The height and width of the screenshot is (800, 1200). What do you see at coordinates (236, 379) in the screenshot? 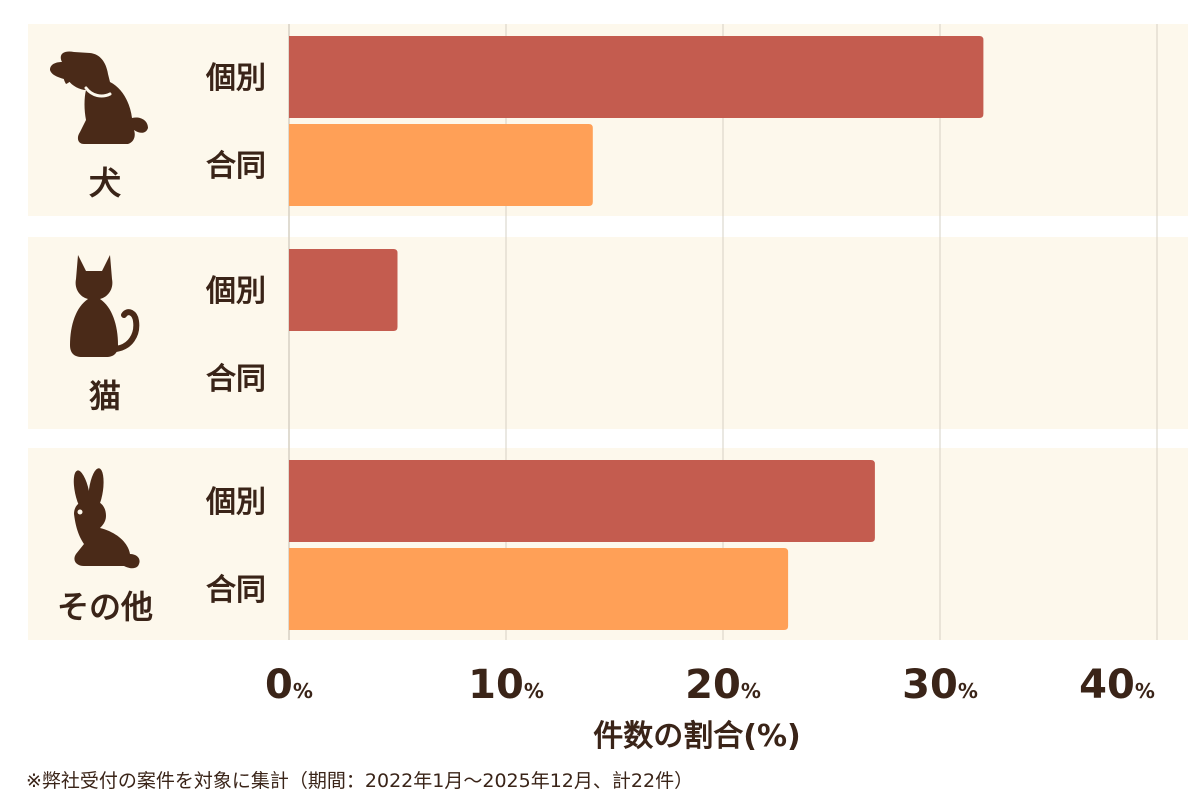
I see `series-label-1-1: 合同` at bounding box center [236, 379].